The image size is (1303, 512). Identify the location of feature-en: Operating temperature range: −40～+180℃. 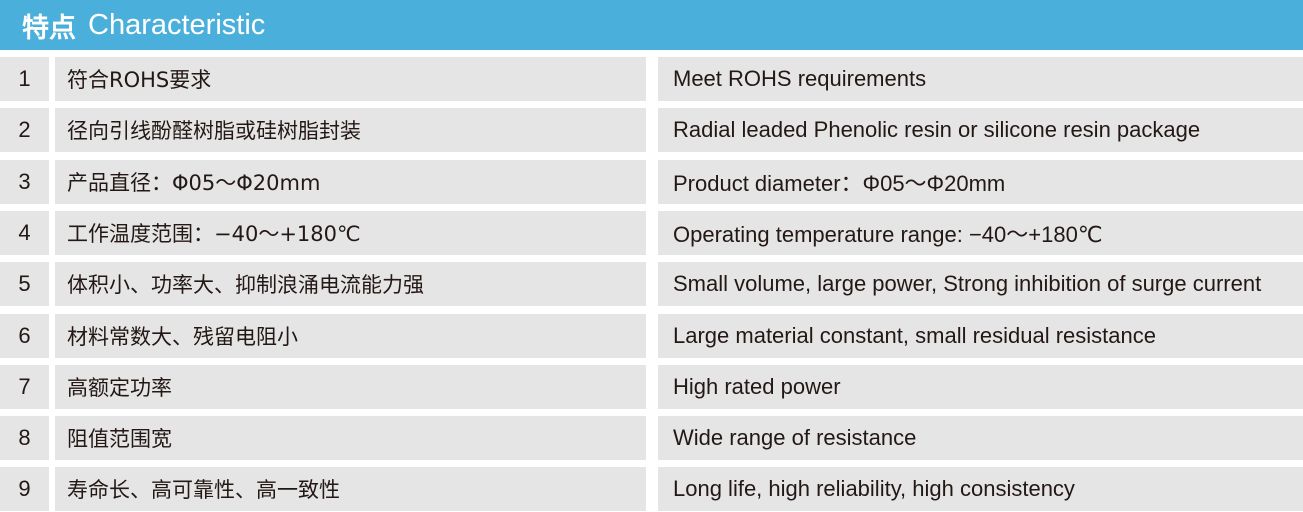
(980, 232).